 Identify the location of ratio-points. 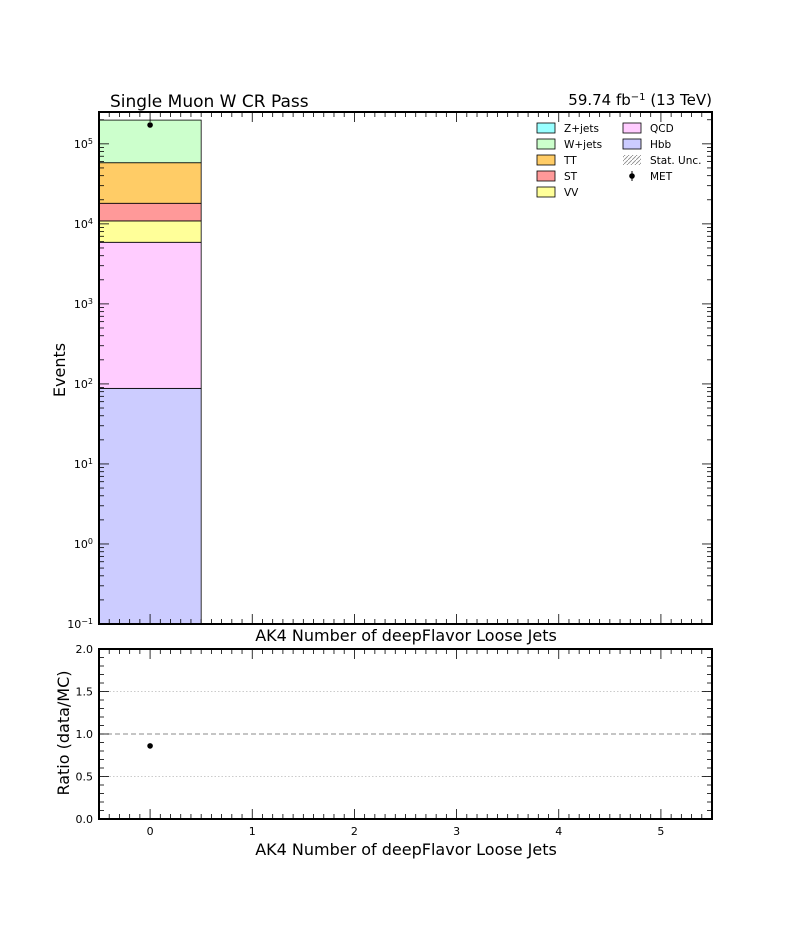
(150, 746).